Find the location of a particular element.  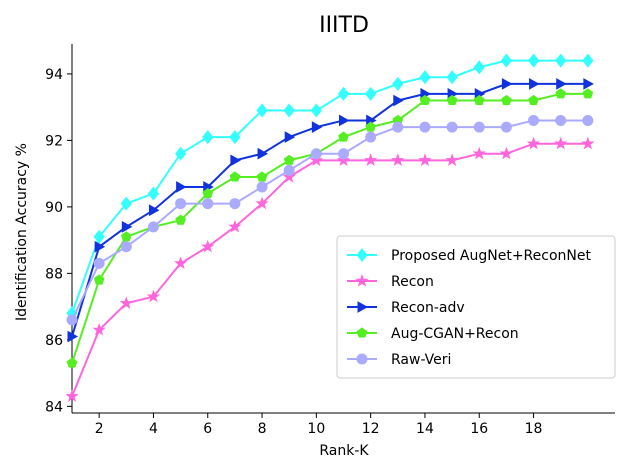

x-tick-label: 10 is located at coordinates (316, 429).